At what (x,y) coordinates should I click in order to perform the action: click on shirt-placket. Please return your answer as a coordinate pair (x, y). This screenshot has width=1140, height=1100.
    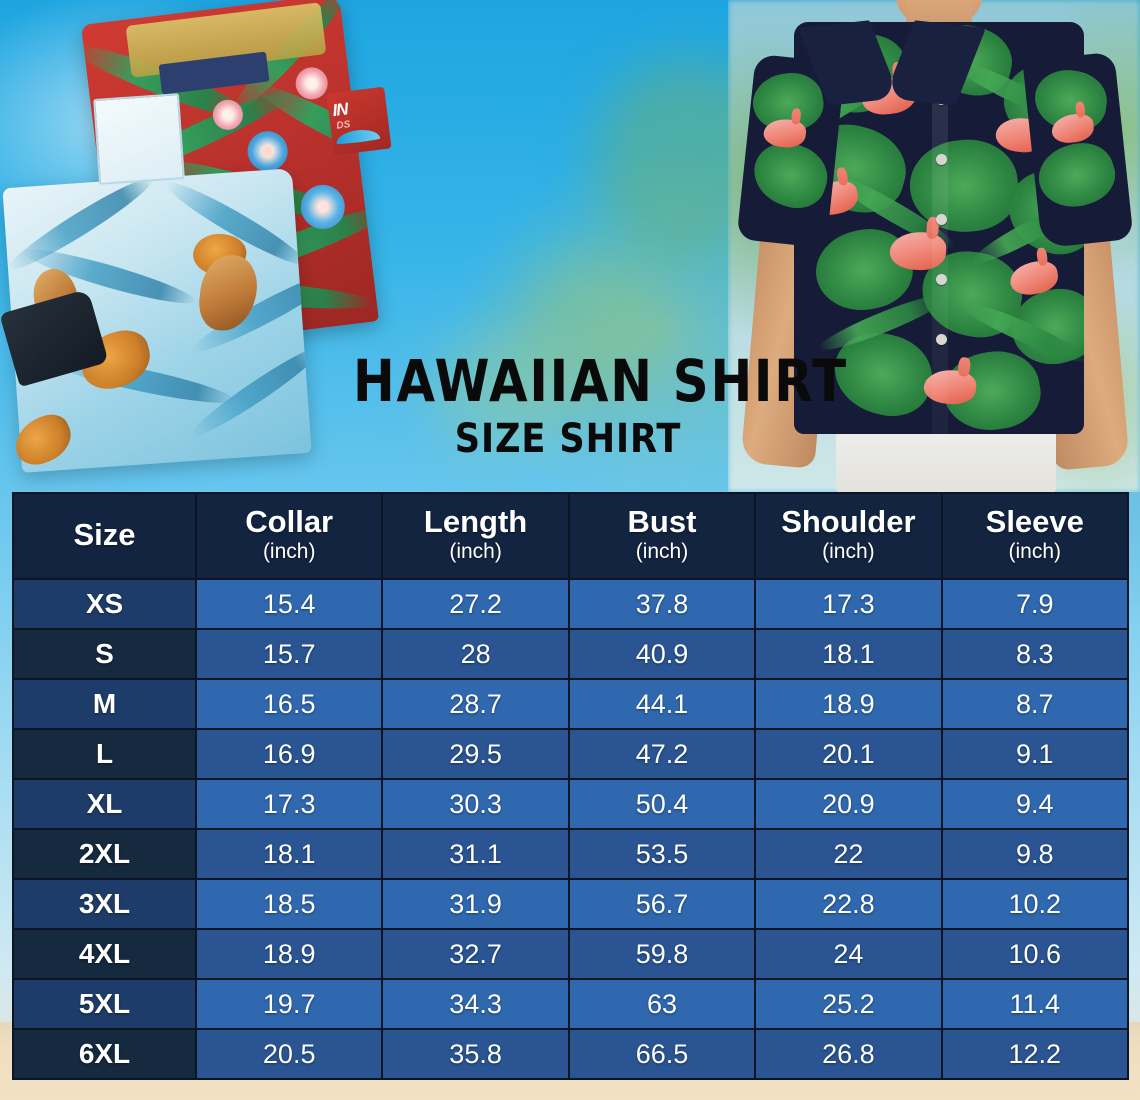
    Looking at the image, I should click on (940, 248).